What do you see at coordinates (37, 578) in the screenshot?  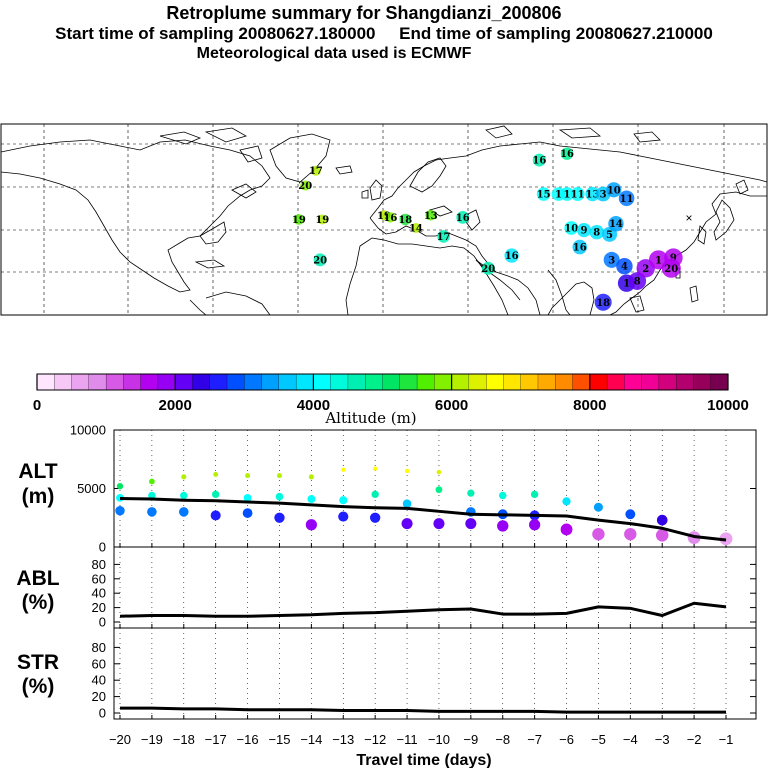 I see `y-axis-label: ABL` at bounding box center [37, 578].